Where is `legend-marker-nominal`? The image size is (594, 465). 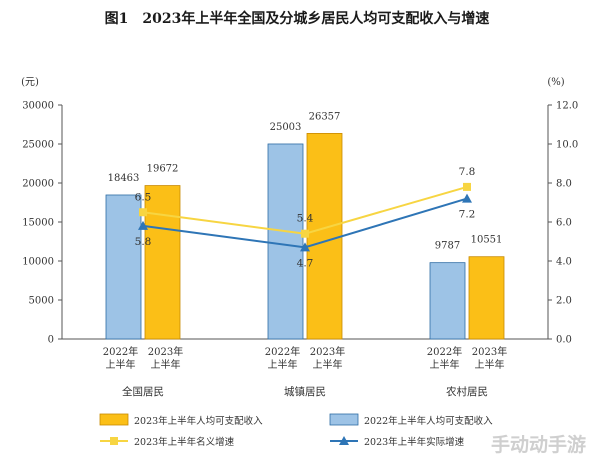
legend-marker-nominal is located at coordinates (114, 441).